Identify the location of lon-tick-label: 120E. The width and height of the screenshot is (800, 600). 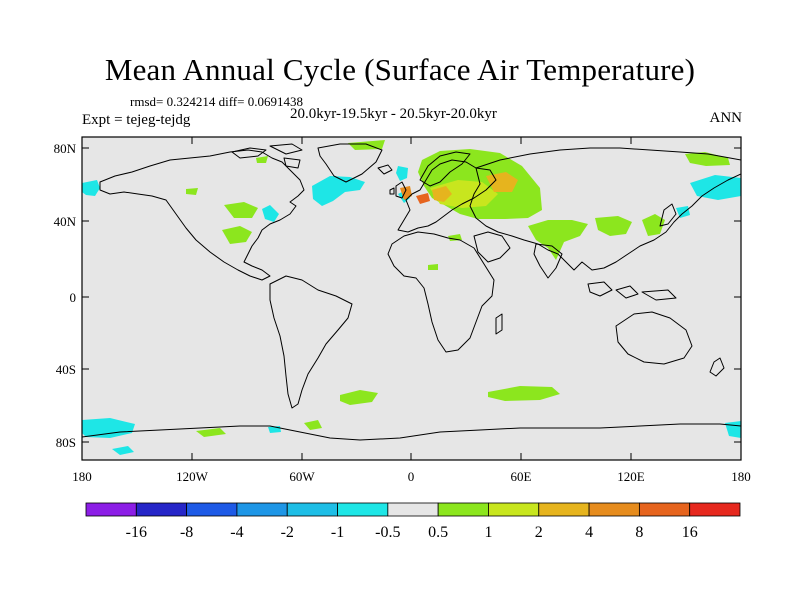
(631, 476).